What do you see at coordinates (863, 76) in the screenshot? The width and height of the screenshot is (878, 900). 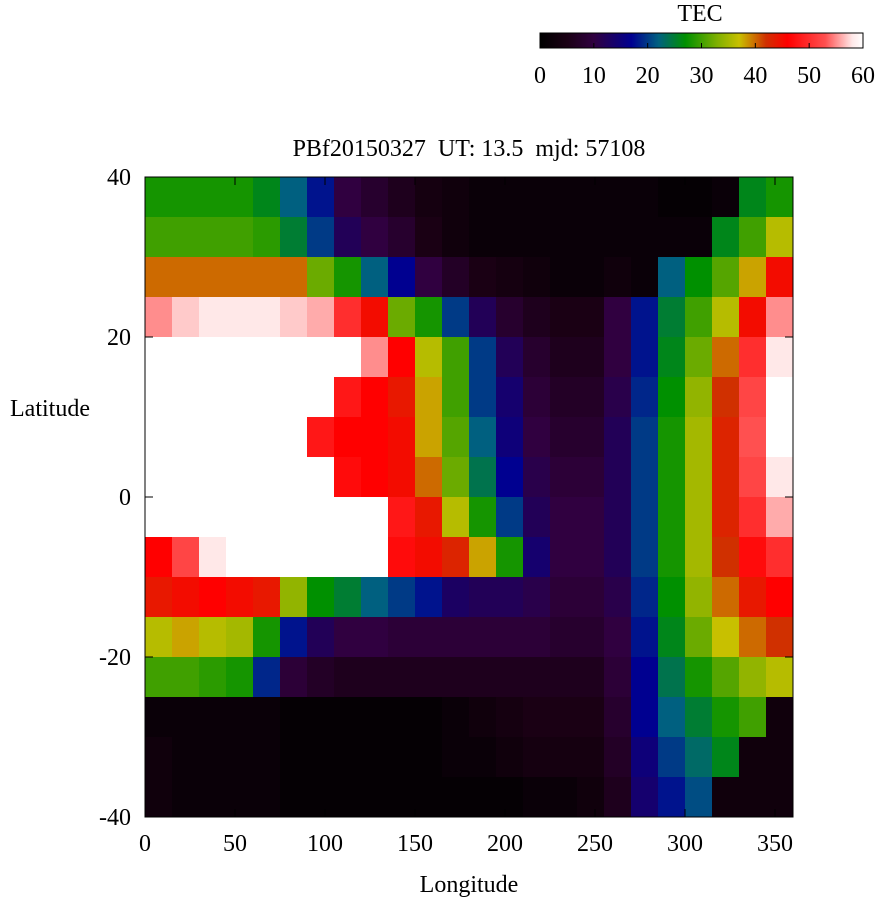 I see `colorbar-tick-label: 60` at bounding box center [863, 76].